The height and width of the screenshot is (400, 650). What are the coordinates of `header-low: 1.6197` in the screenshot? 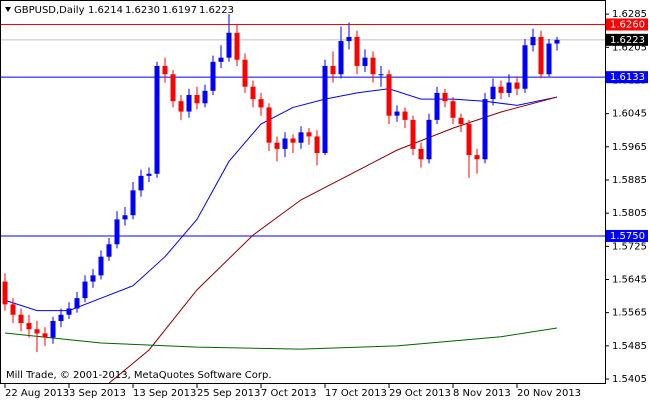 It's located at (179, 10).